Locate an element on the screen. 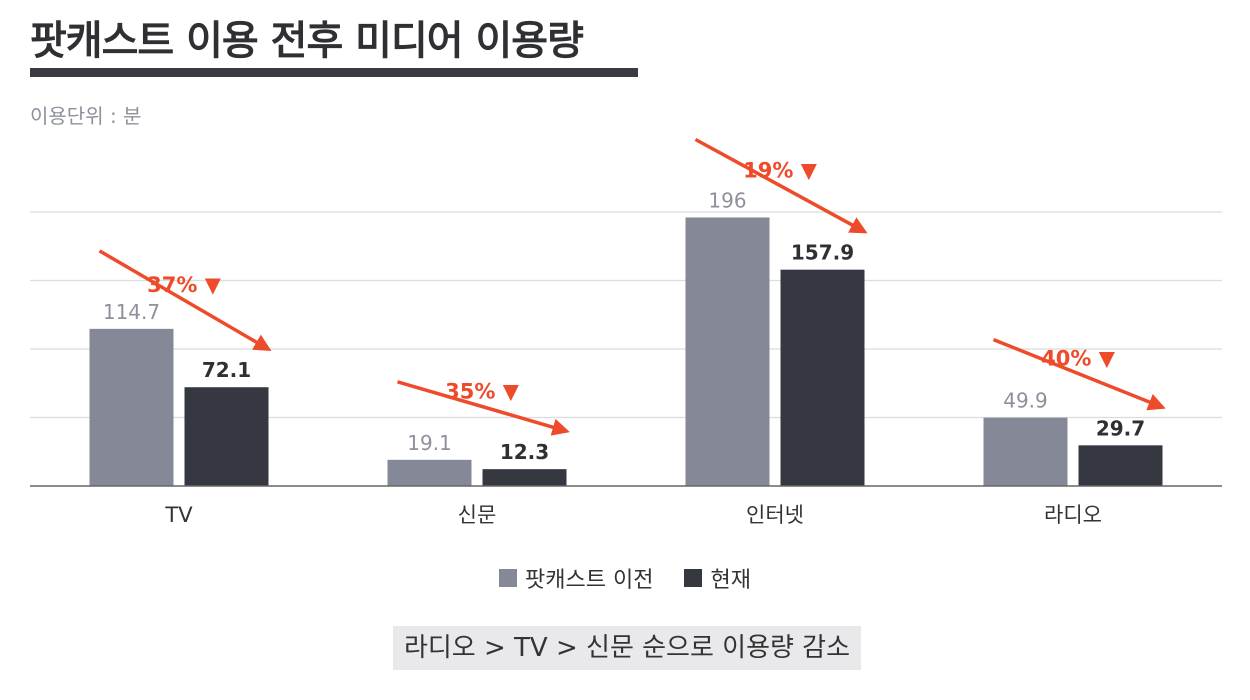 Image resolution: width=1250 pixels, height=700 pixels. legend-swatch-before is located at coordinates (508, 578).